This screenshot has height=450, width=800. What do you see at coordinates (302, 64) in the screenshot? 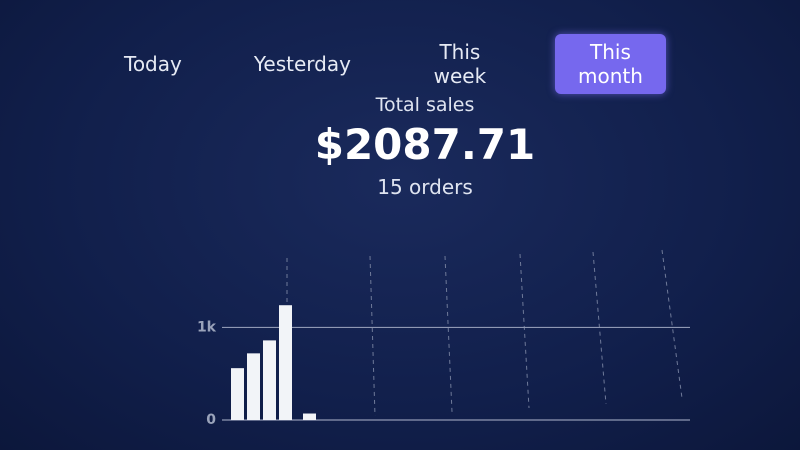
I see `tab: Yesterday` at bounding box center [302, 64].